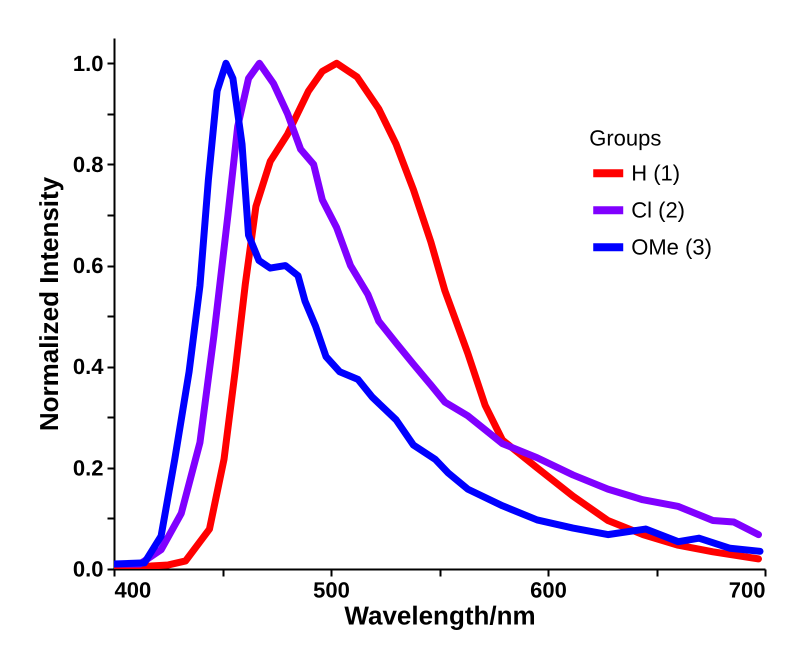 This screenshot has height=659, width=796. I want to click on y-tick-label: 0.2, so click(88, 467).